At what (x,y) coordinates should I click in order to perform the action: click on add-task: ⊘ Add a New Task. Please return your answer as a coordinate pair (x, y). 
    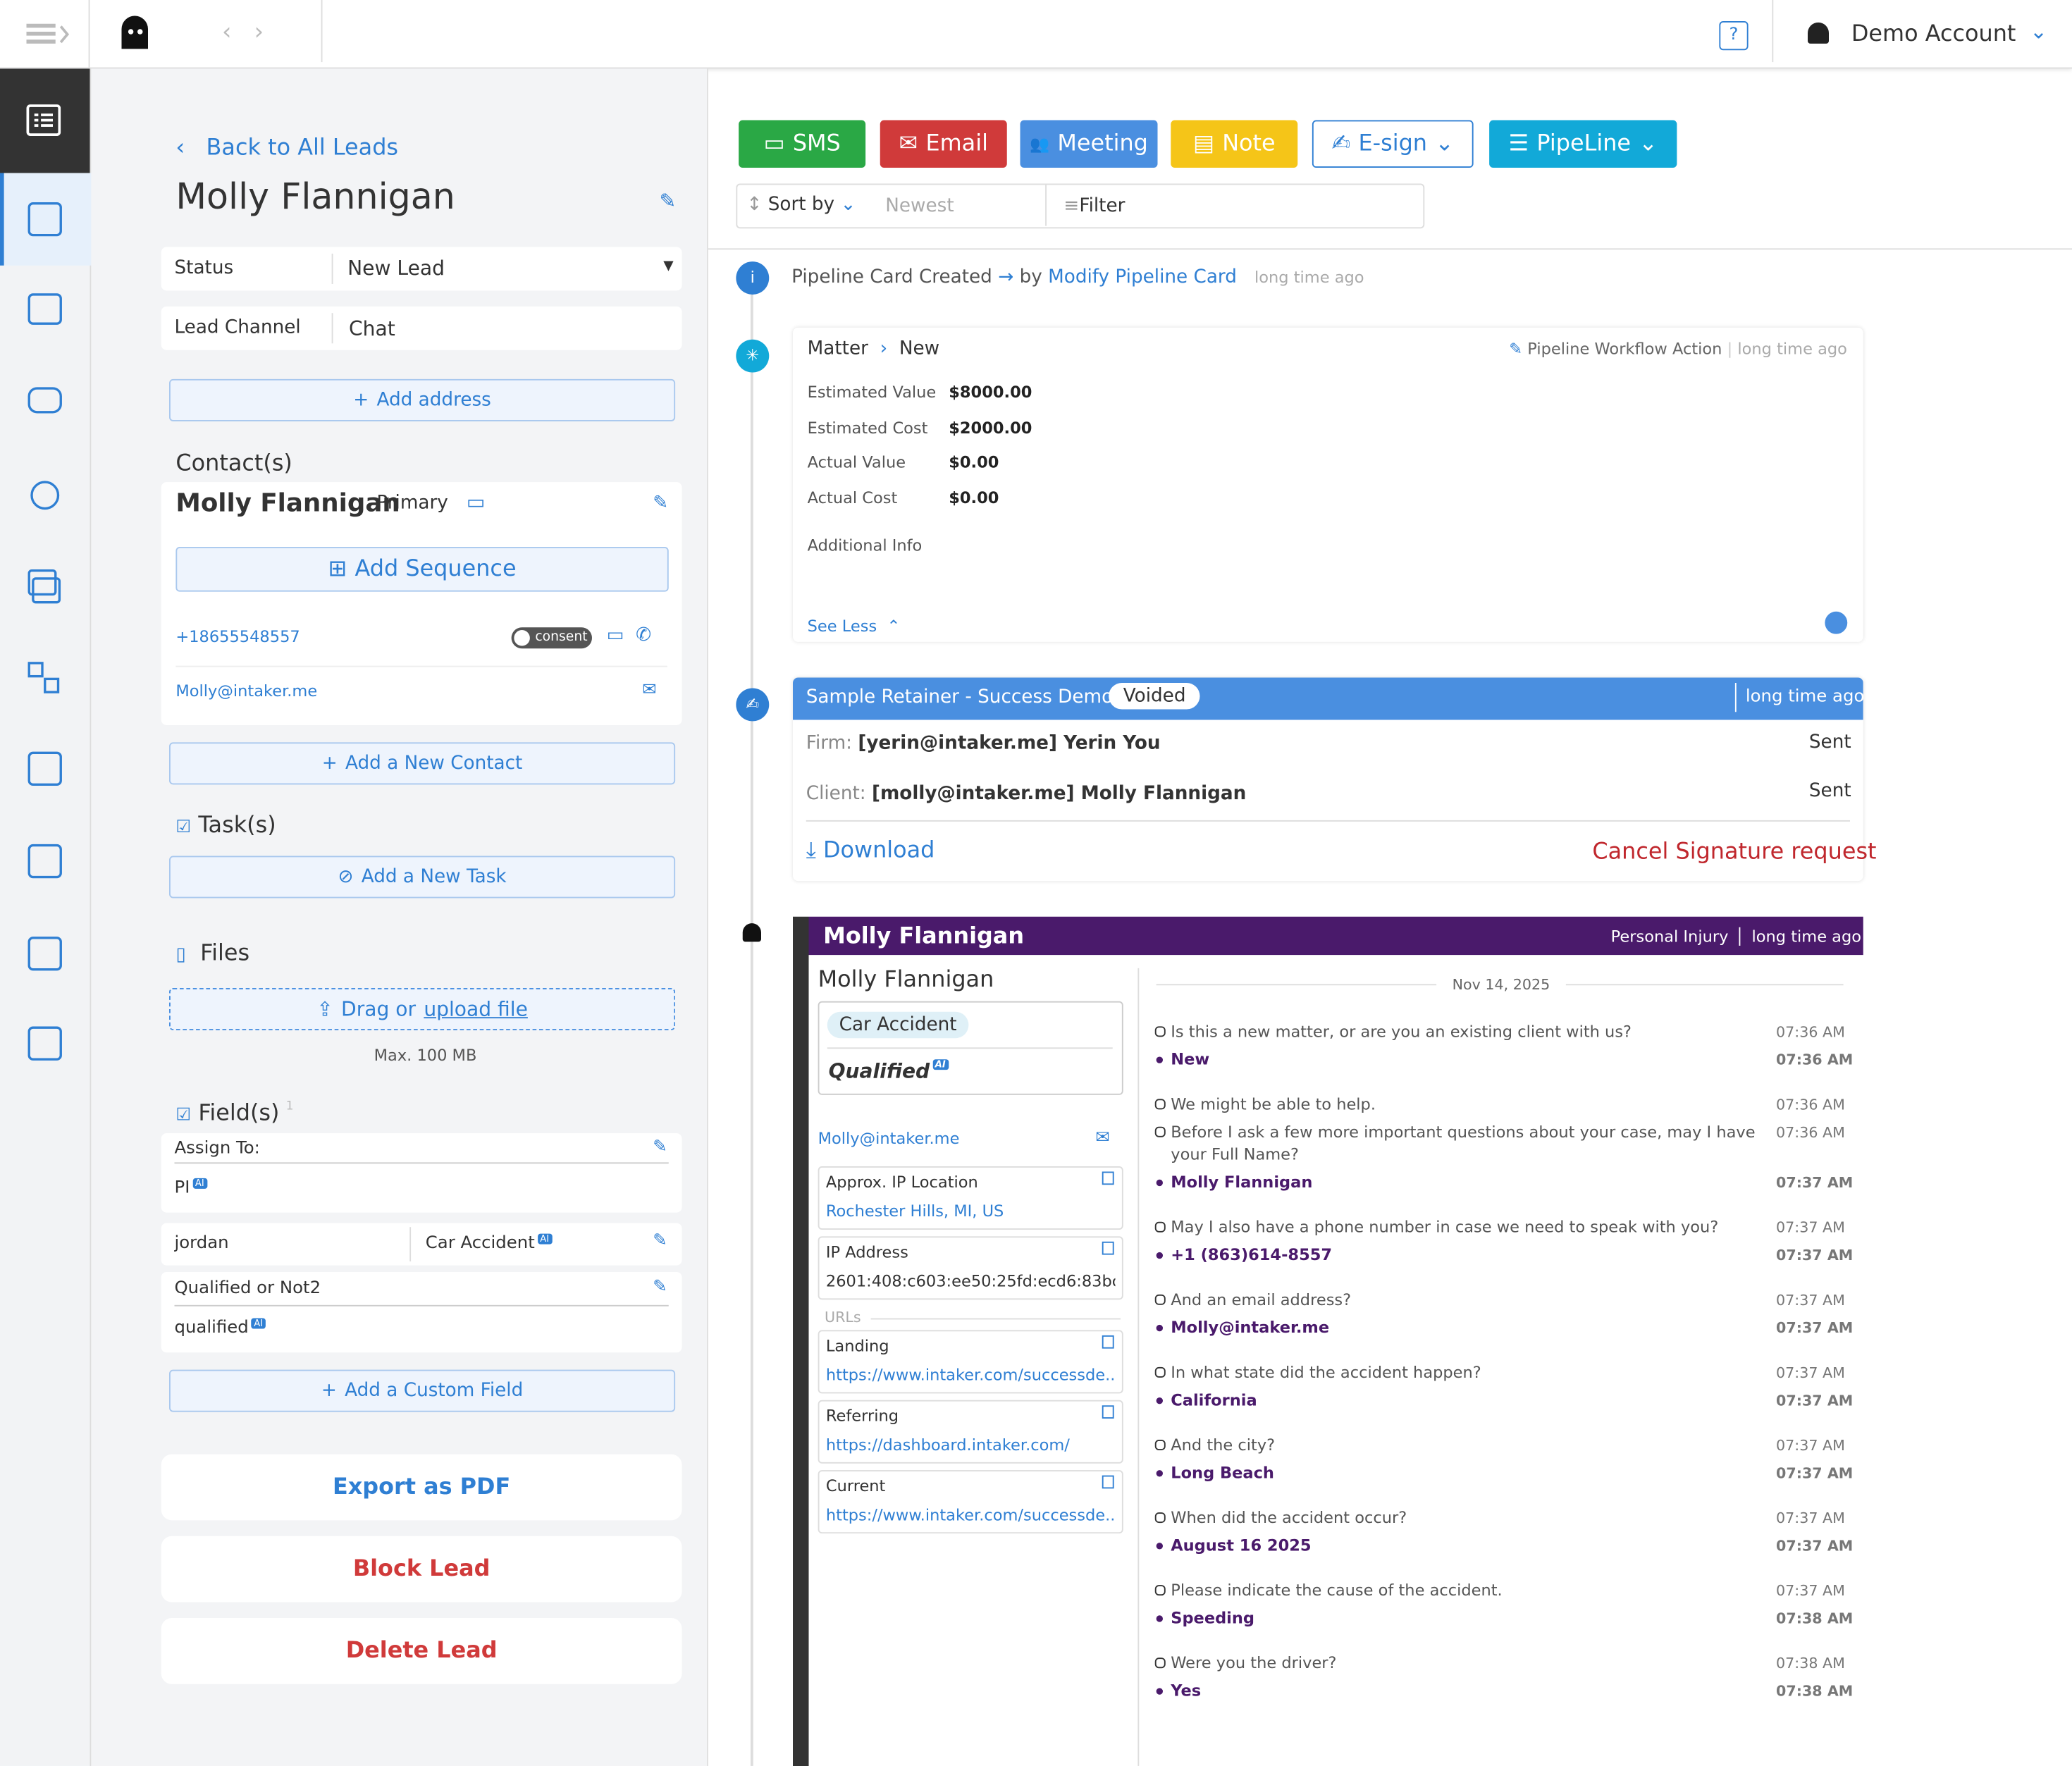
    Looking at the image, I should click on (422, 878).